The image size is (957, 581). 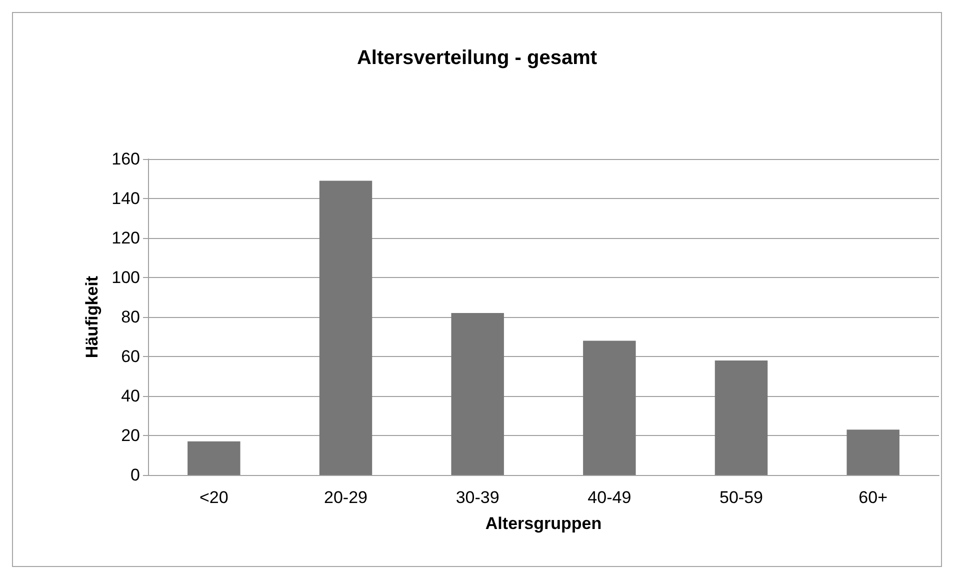 What do you see at coordinates (741, 497) in the screenshot?
I see `x-tick-label: 50-59` at bounding box center [741, 497].